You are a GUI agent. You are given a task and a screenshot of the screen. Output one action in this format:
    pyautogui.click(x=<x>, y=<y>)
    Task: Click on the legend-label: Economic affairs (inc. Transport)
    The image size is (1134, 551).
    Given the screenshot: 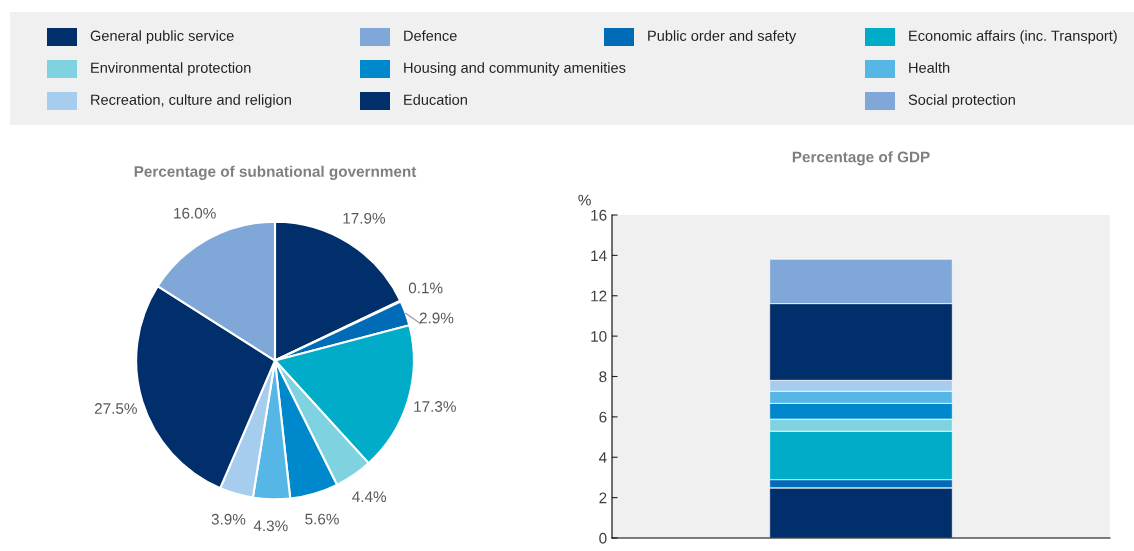 What is the action you would take?
    pyautogui.click(x=1013, y=37)
    